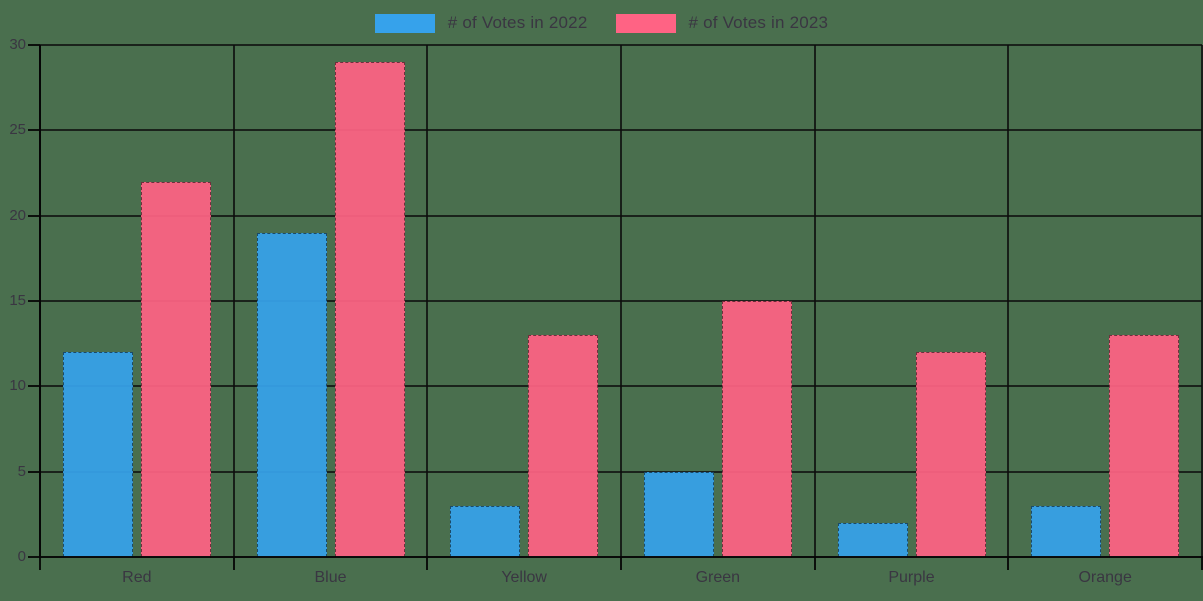 This screenshot has width=1203, height=601. I want to click on bar-blue-series1, so click(292, 395).